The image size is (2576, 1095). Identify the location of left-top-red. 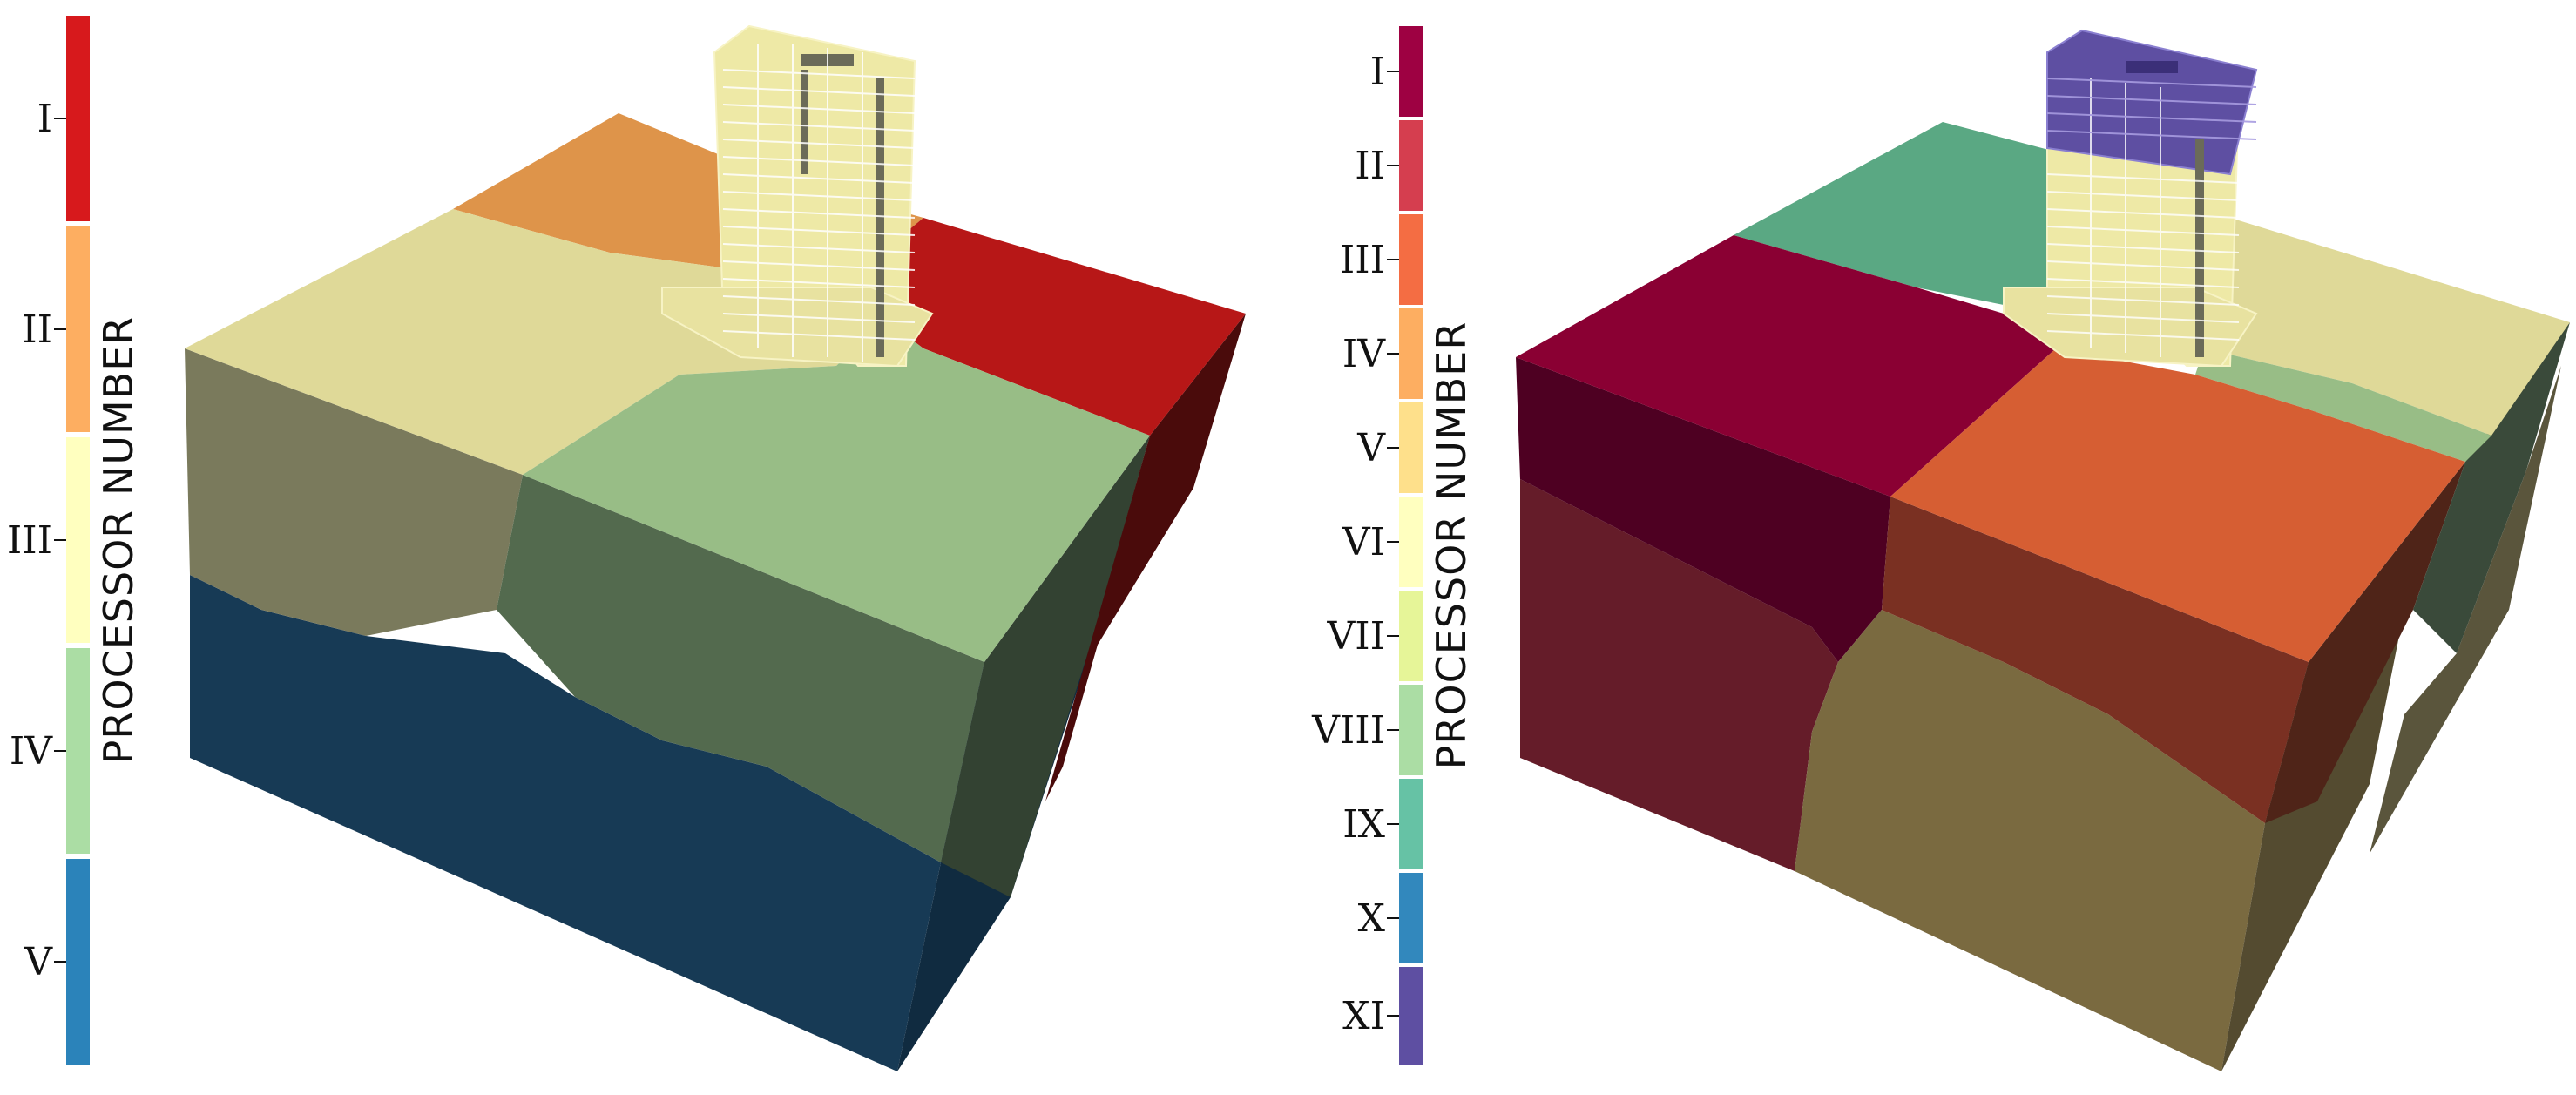
(1058, 327).